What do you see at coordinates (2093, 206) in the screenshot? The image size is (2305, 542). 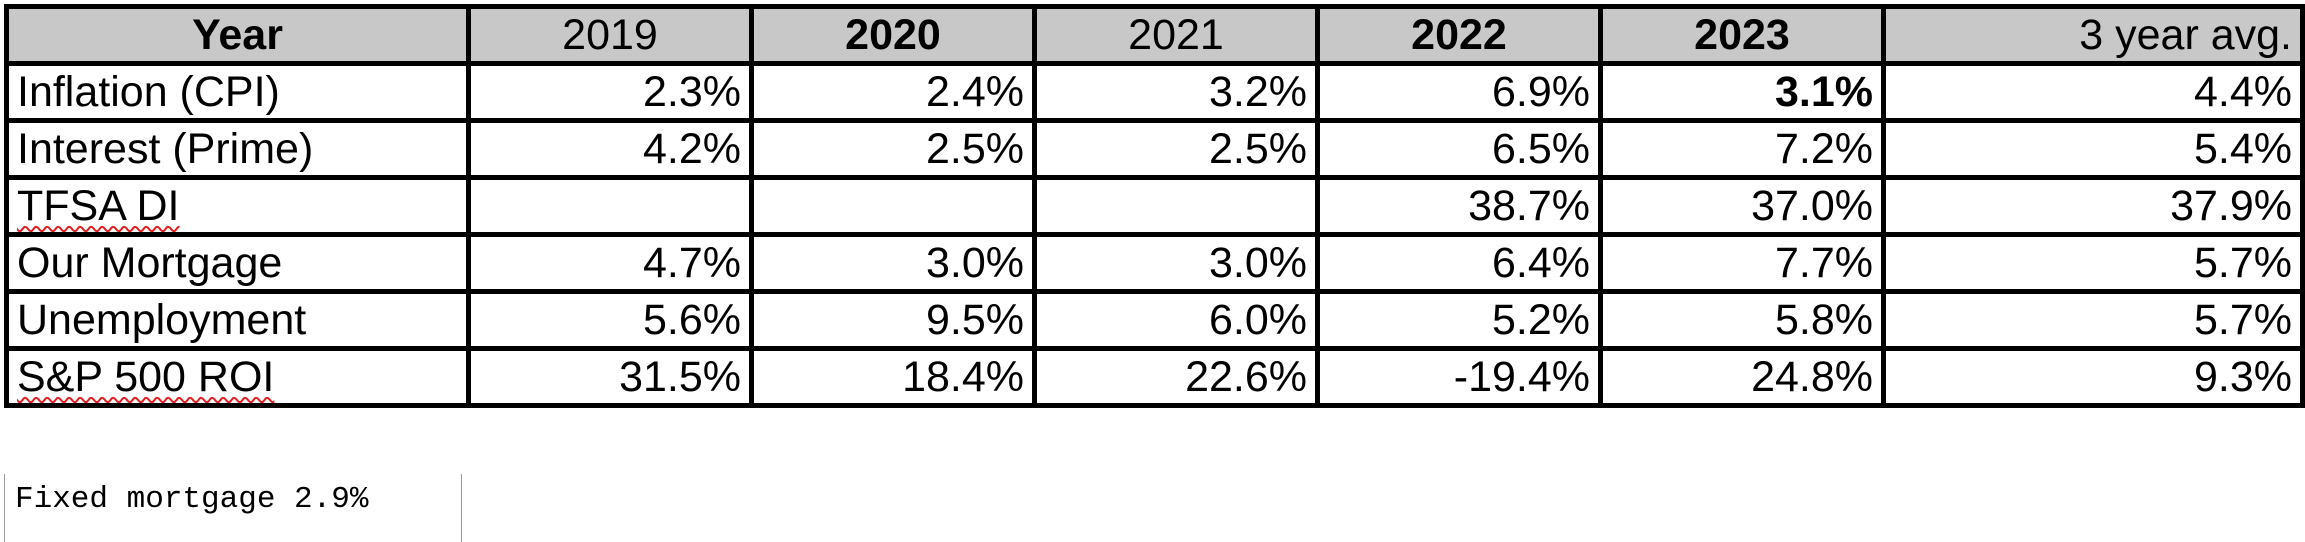 I see `avg-cell: 37.9%` at bounding box center [2093, 206].